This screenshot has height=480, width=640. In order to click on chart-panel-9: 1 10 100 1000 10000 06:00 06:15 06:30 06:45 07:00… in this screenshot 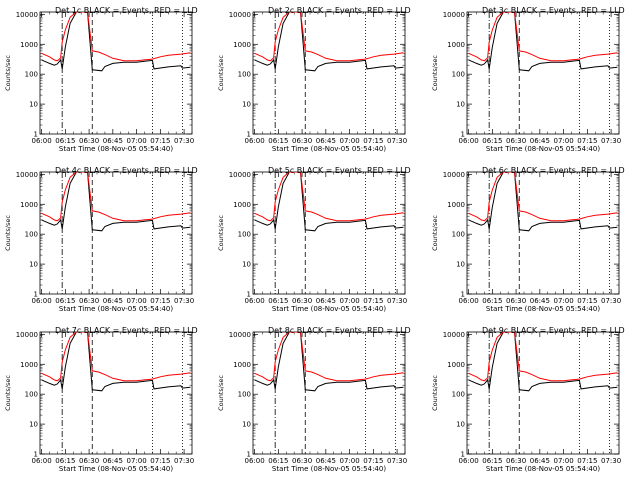, I will do `click(528, 399)`.